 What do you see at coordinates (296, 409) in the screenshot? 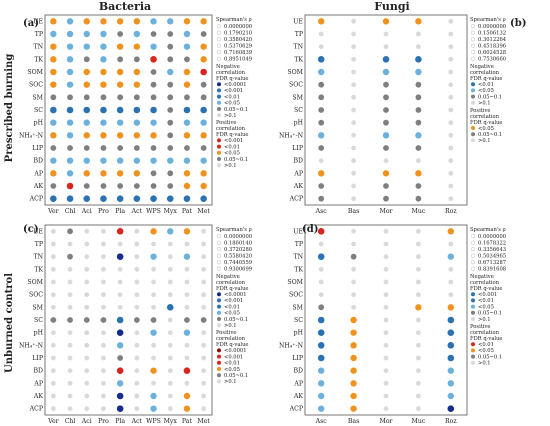
I see `row-label: ACP` at bounding box center [296, 409].